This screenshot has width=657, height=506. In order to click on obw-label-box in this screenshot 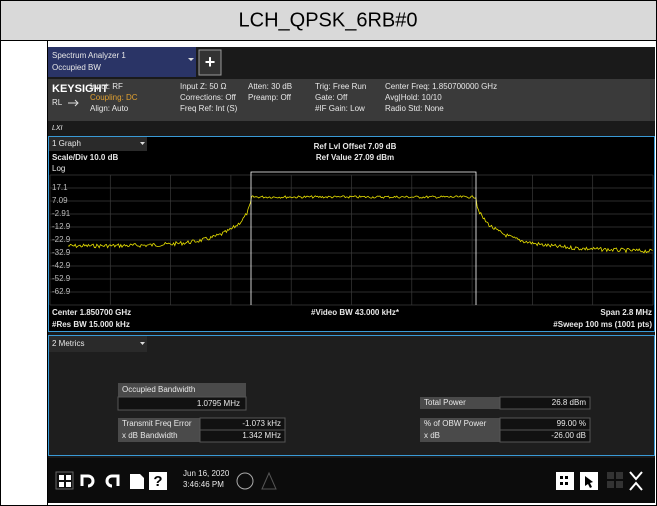, I will do `click(182, 390)`.